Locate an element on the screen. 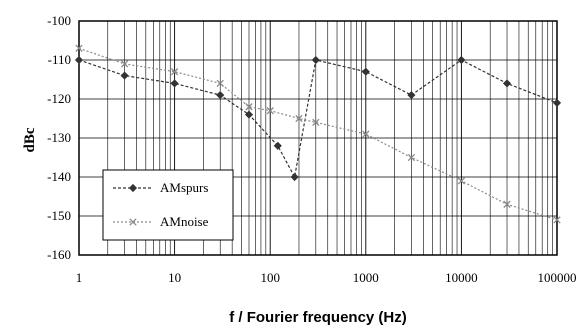 This screenshot has height=330, width=578. x-tick-label: 100 is located at coordinates (270, 277).